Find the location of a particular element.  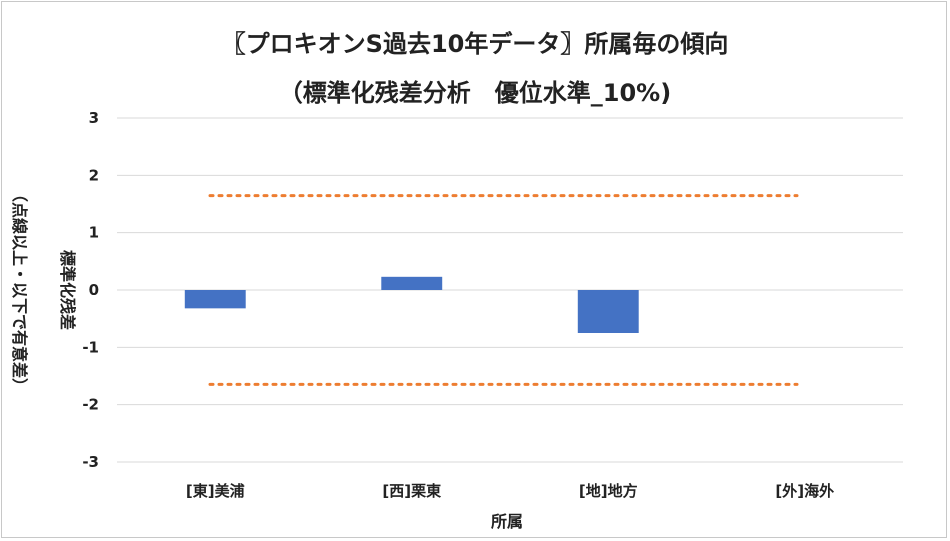

x-category-label: [地]地方 is located at coordinates (608, 491).